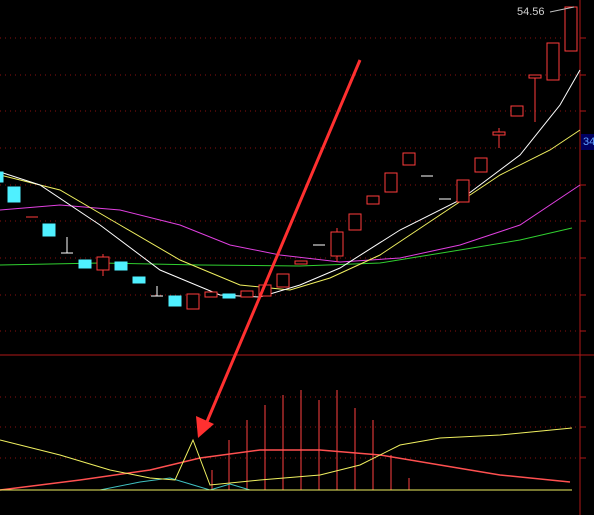 The width and height of the screenshot is (594, 515). I want to click on side-label: 34, so click(588, 142).